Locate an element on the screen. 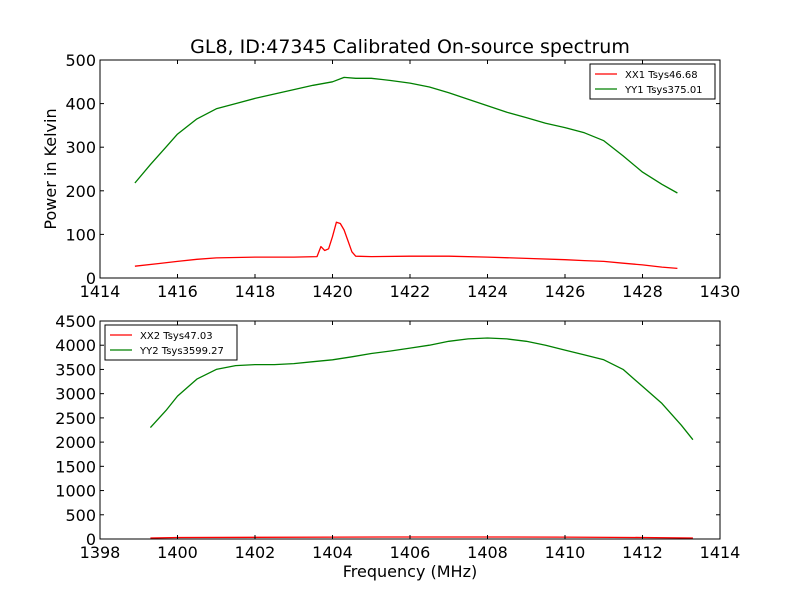 The image size is (800, 600). bottom-legend: XX2 Tsys47.03 YY2 Tsys3599.27 is located at coordinates (171, 342).